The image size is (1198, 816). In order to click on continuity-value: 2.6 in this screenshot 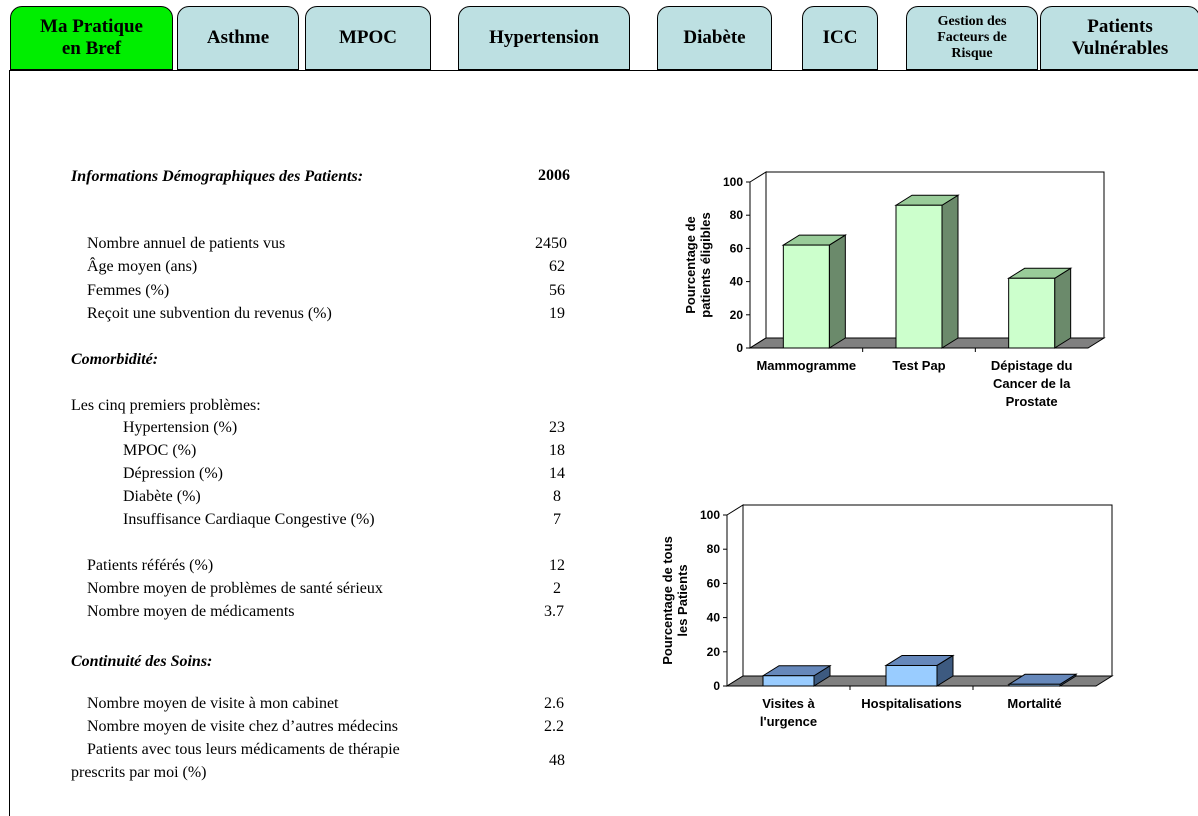, I will do `click(554, 703)`.